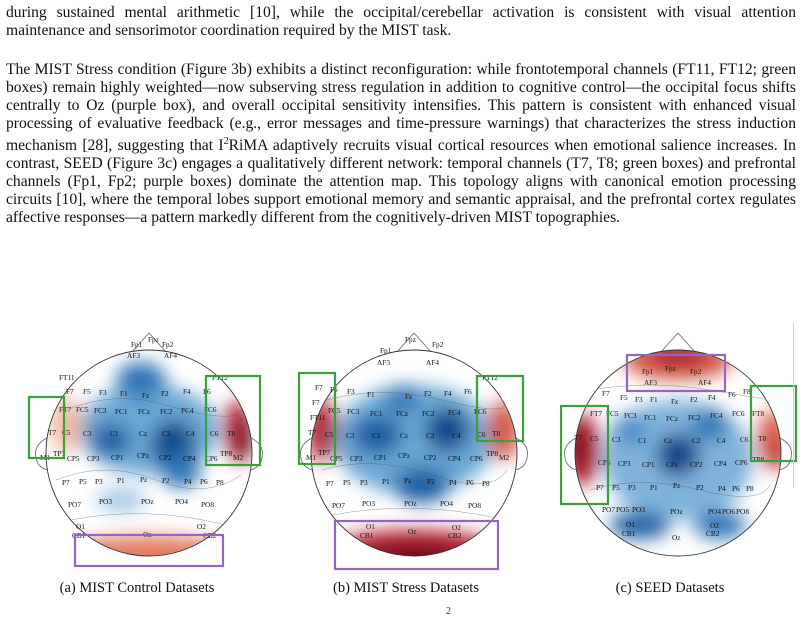 The height and width of the screenshot is (617, 808). I want to click on electrode-label: CP5, so click(73, 458).